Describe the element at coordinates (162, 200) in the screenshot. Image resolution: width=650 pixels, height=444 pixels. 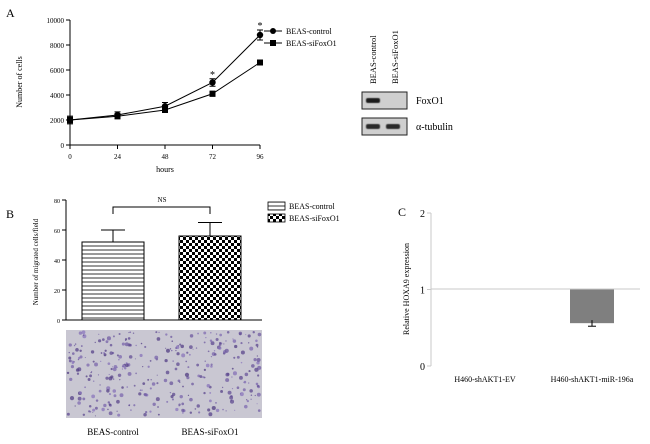
I see `panel-b-ns-label: NS` at that location.